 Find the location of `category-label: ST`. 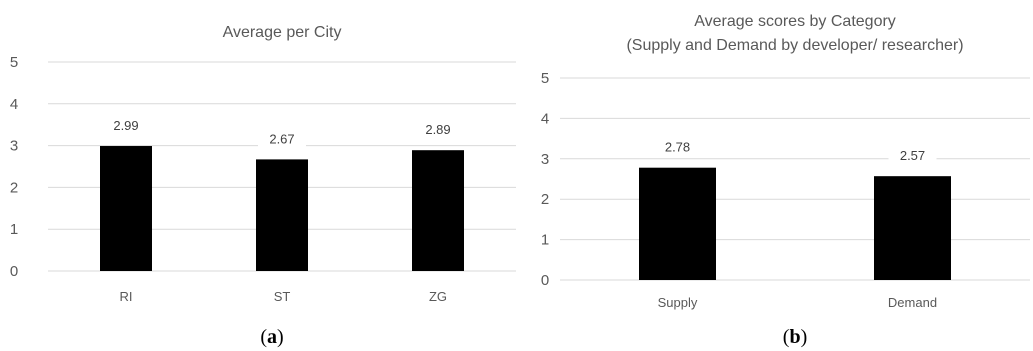

category-label: ST is located at coordinates (282, 296).